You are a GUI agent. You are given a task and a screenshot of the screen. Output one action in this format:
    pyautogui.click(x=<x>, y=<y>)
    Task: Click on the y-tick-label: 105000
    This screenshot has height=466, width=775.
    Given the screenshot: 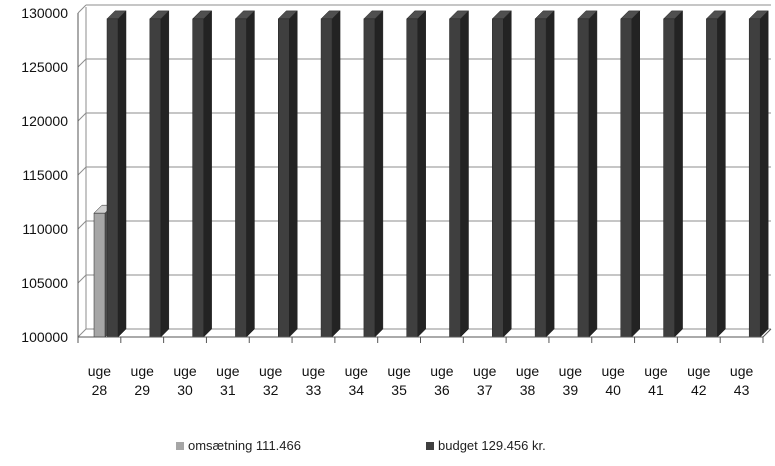 What is the action you would take?
    pyautogui.click(x=44, y=283)
    